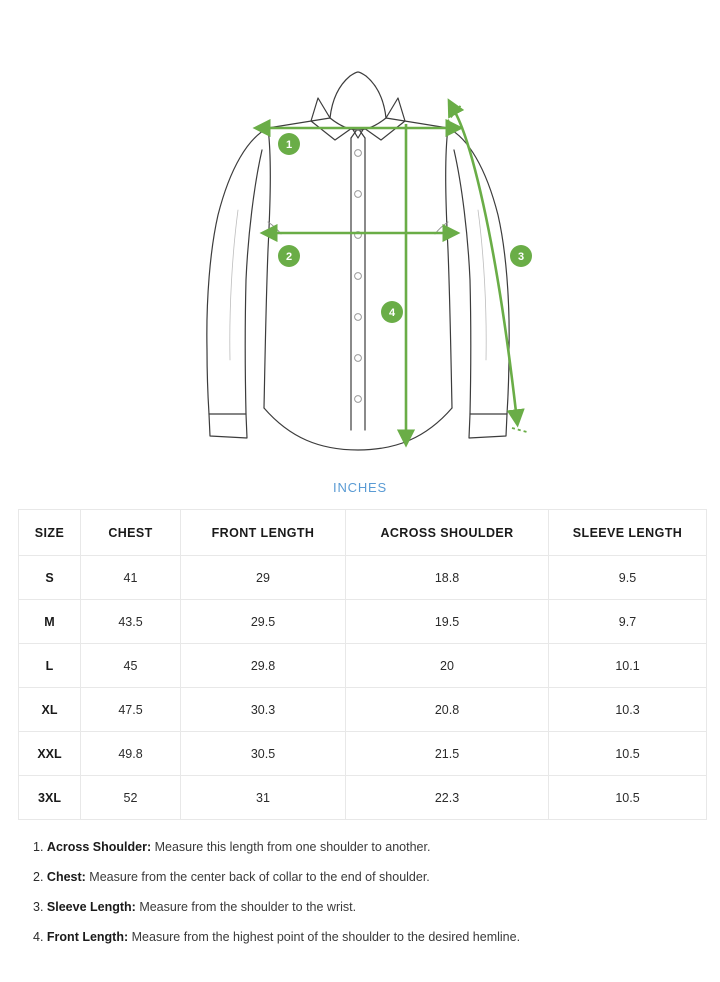  I want to click on cell-sleeve-length: 9.5, so click(627, 577).